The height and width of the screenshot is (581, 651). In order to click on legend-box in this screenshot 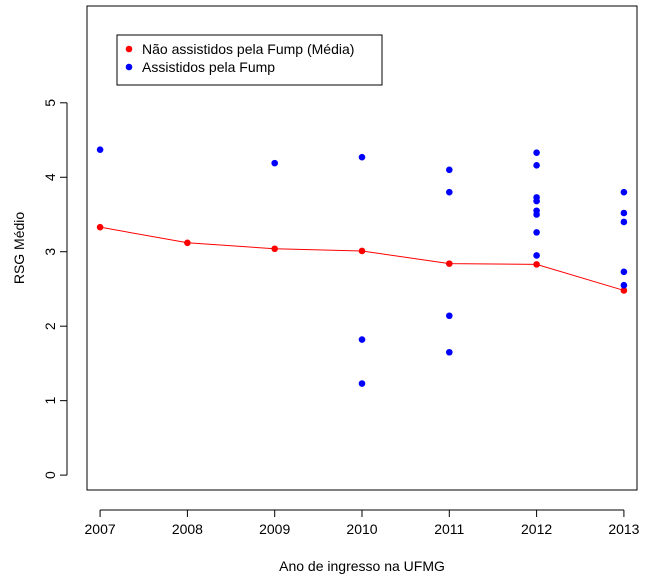, I will do `click(249, 60)`.